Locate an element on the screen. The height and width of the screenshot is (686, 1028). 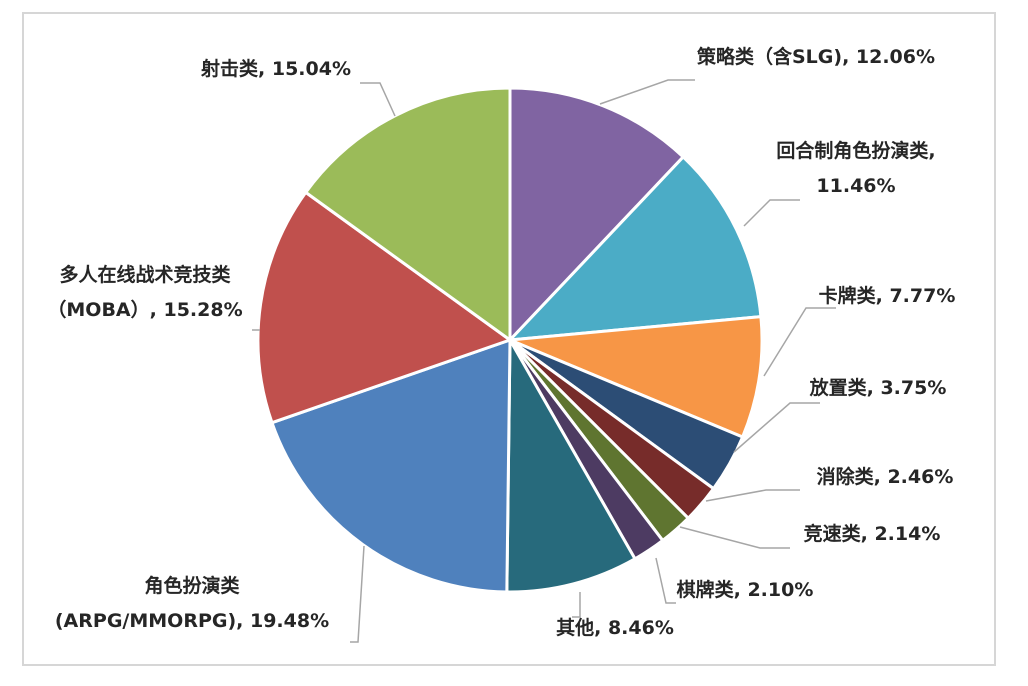
data-label-line: 多人在线战术竞技类 is located at coordinates (144, 274).